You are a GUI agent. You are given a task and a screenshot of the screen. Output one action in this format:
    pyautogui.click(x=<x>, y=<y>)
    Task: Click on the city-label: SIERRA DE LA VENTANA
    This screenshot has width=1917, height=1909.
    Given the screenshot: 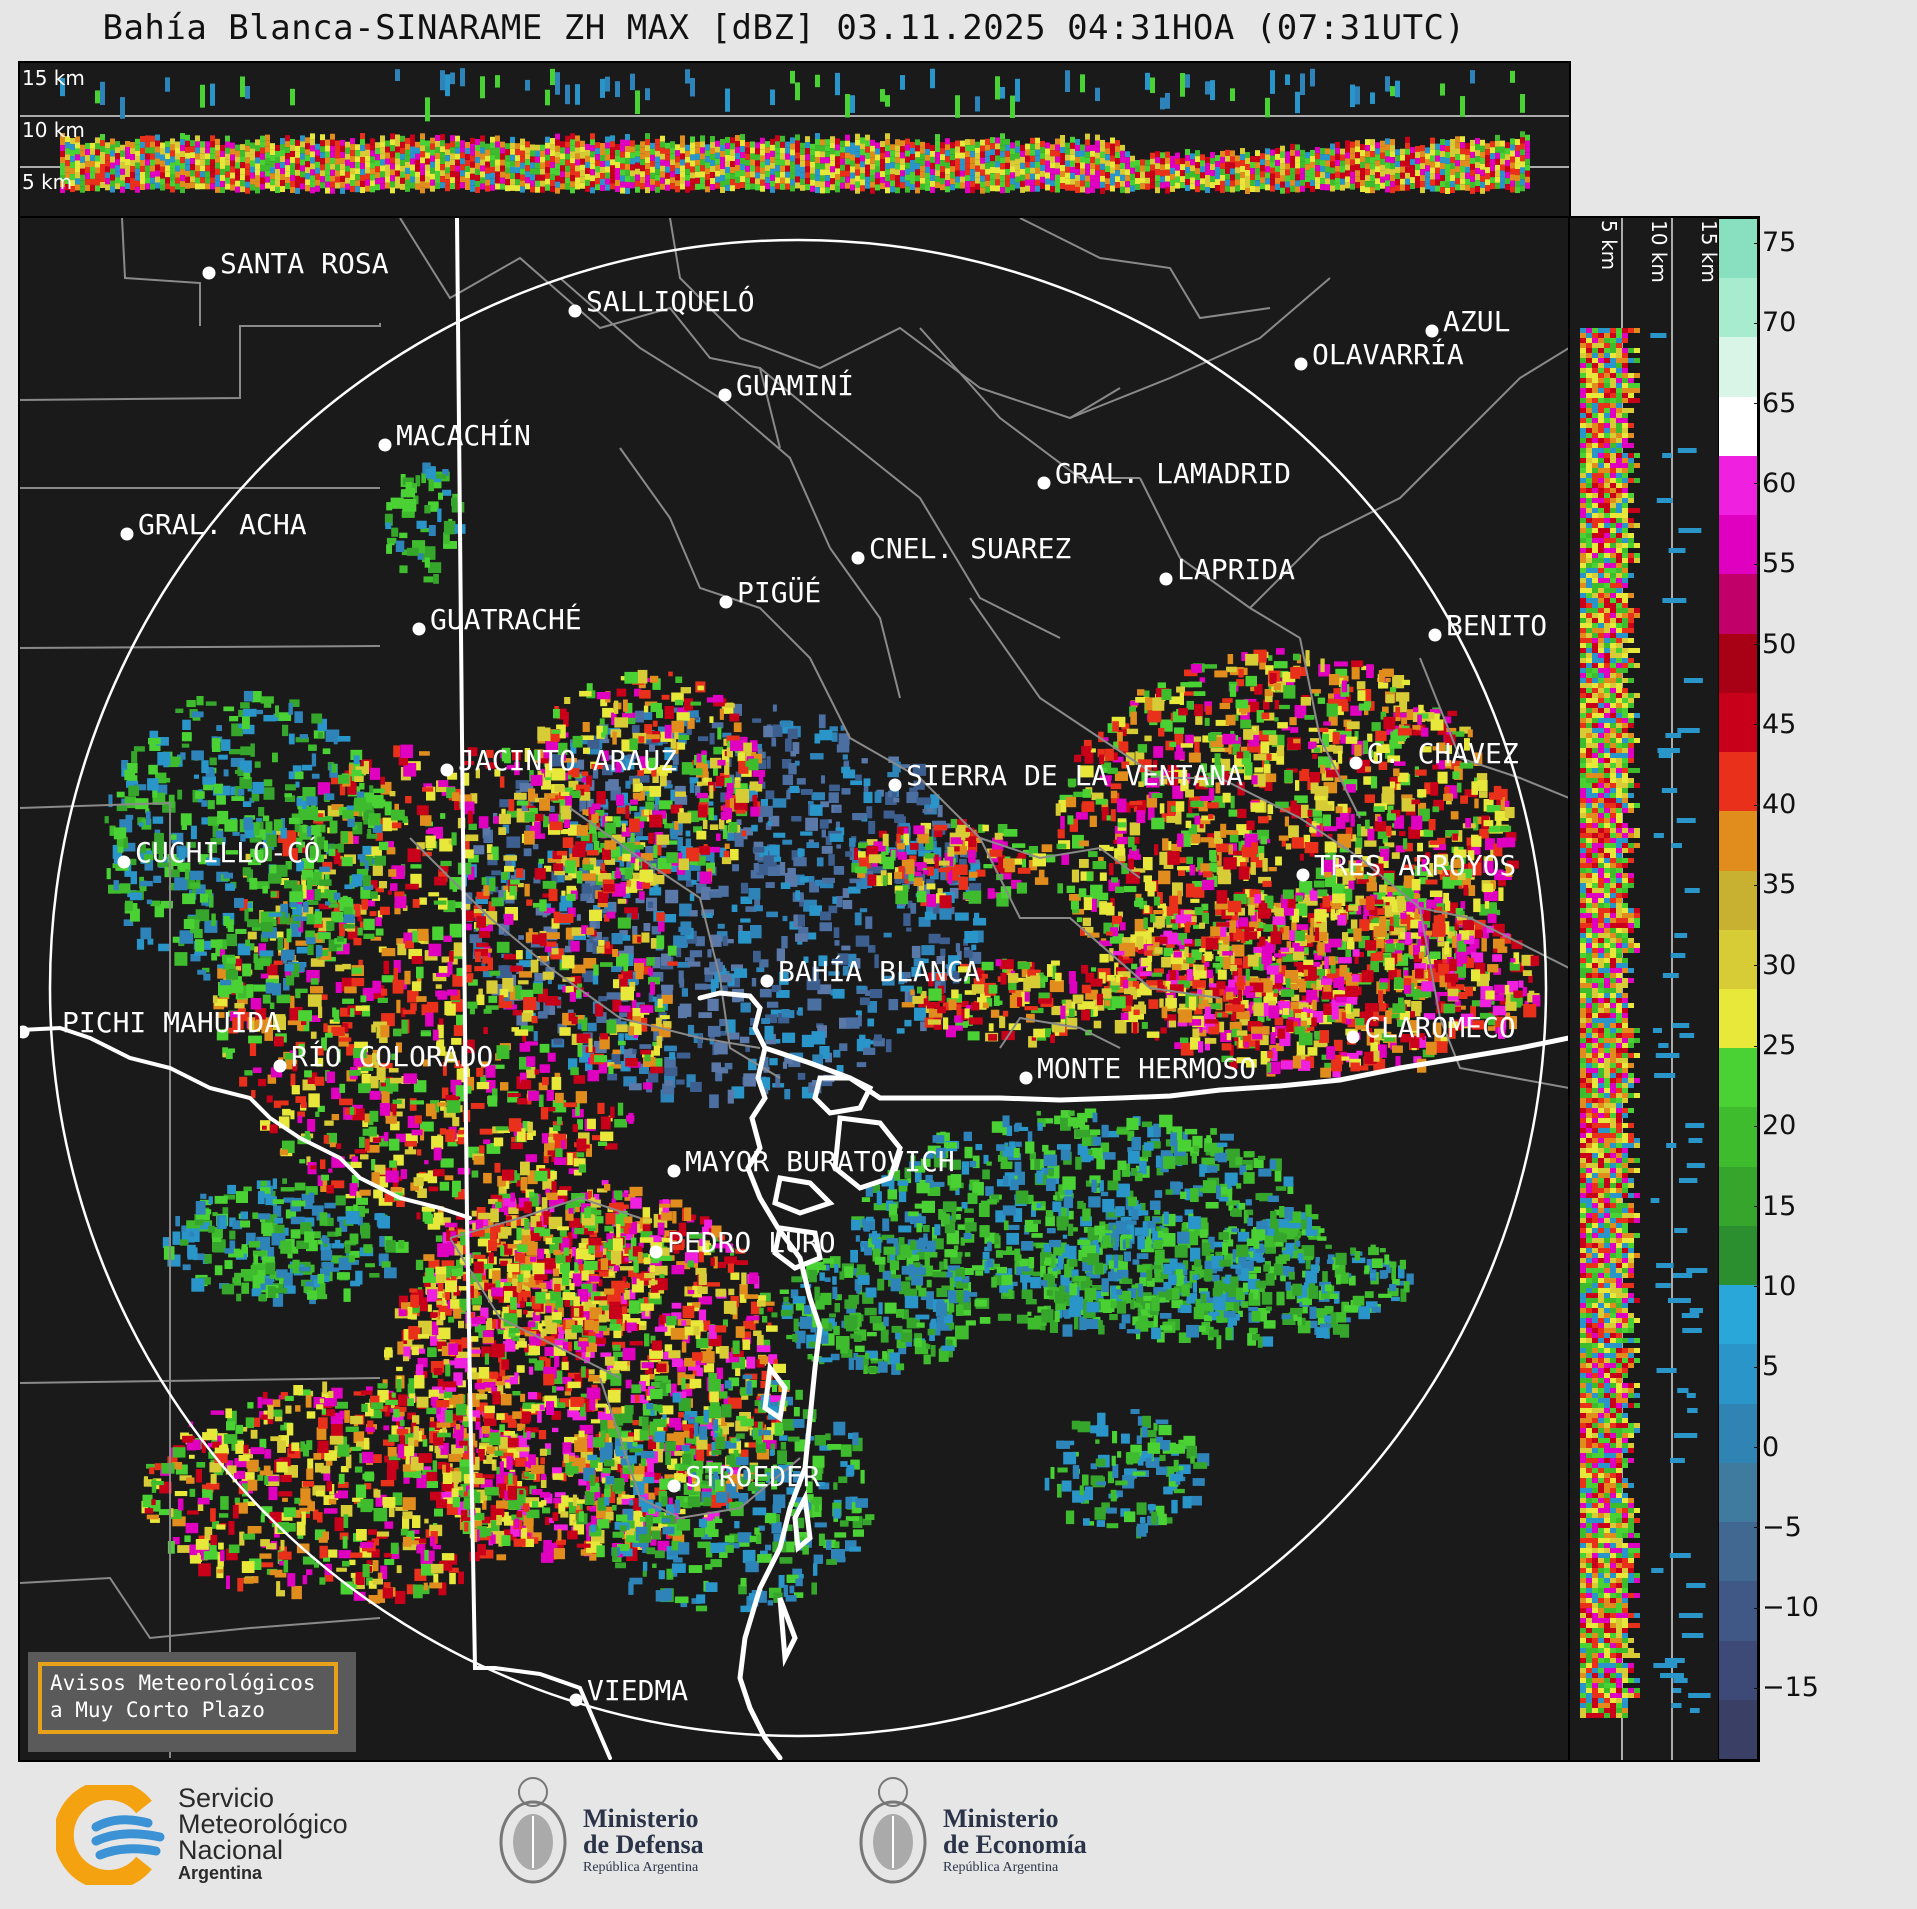 What is the action you would take?
    pyautogui.click(x=1074, y=775)
    